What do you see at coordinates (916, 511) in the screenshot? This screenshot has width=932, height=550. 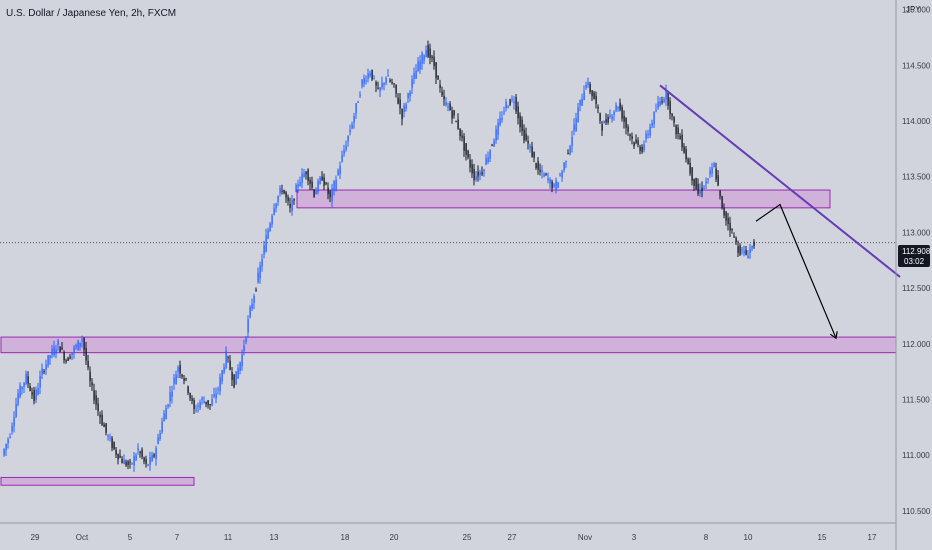 I see `price-tick-label: 110.500` at bounding box center [916, 511].